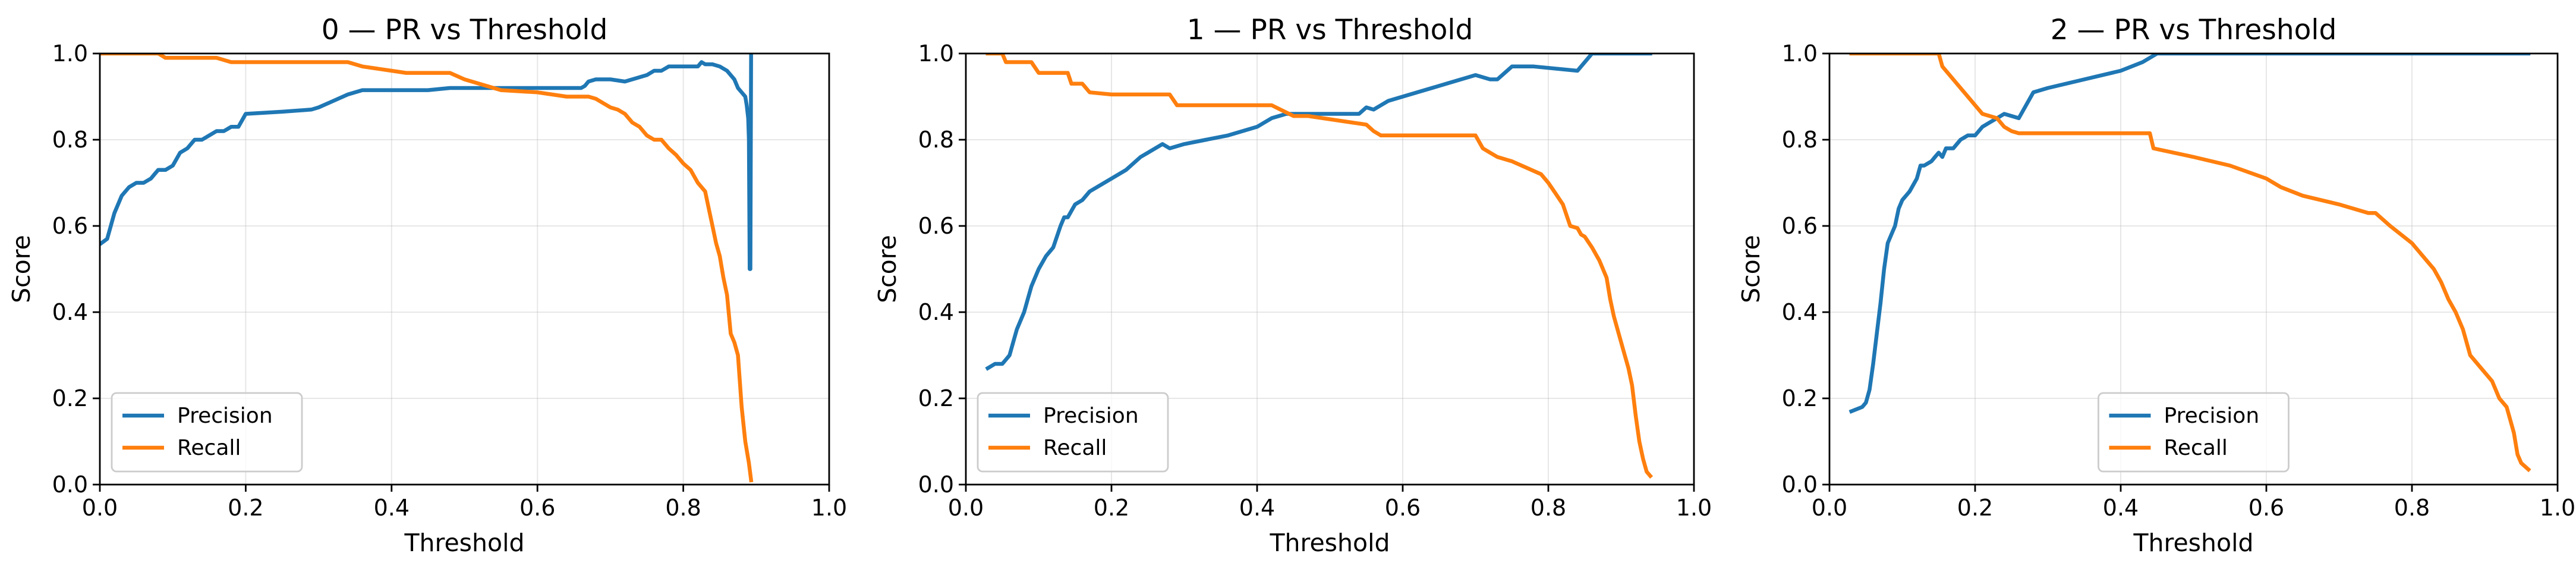  What do you see at coordinates (1330, 30) in the screenshot?
I see `chart-title: 1 — PR vs Threshold` at bounding box center [1330, 30].